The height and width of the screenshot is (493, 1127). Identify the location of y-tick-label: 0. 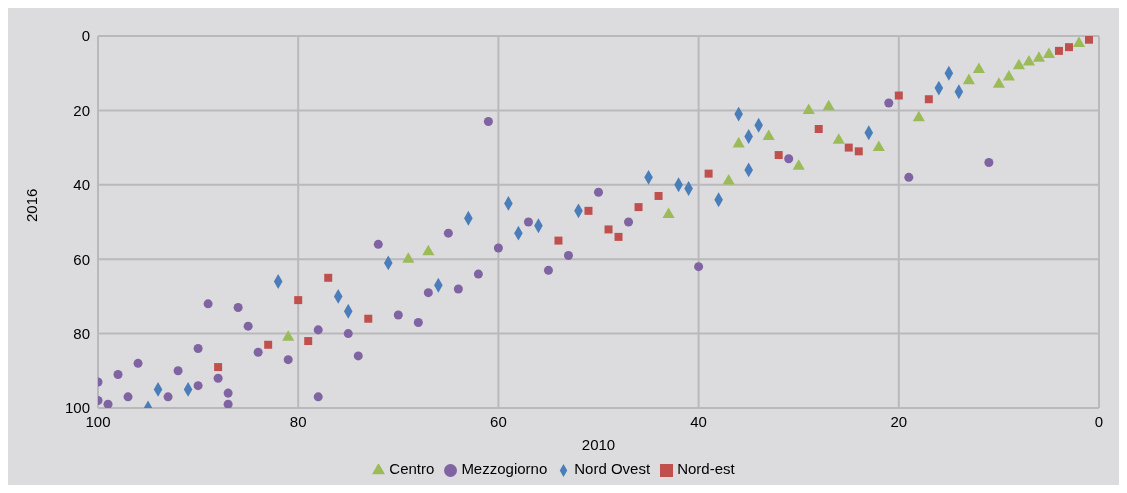
(85, 36).